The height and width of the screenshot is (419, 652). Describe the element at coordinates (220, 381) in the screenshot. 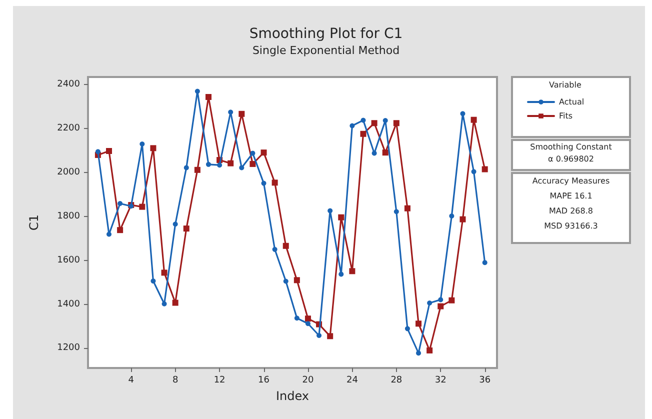

I see `x-tick-label: 12` at that location.